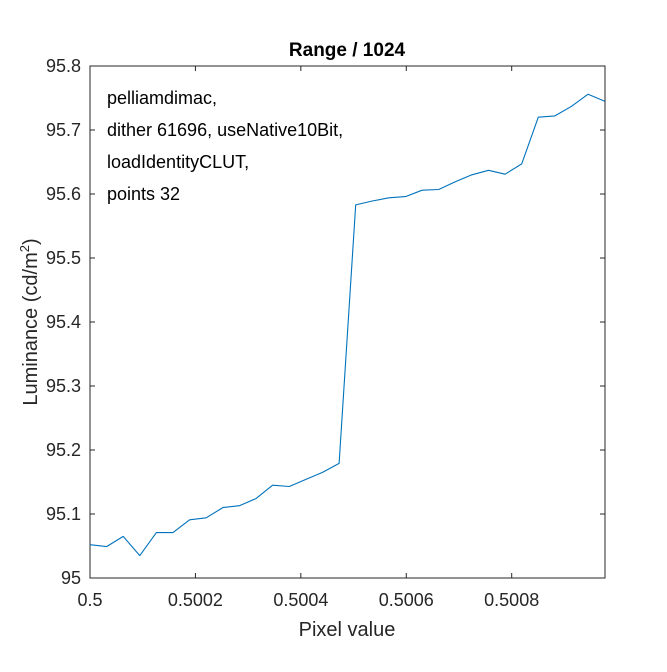 This screenshot has width=667, height=672. What do you see at coordinates (63, 450) in the screenshot?
I see `y-tick-label: 95.2` at bounding box center [63, 450].